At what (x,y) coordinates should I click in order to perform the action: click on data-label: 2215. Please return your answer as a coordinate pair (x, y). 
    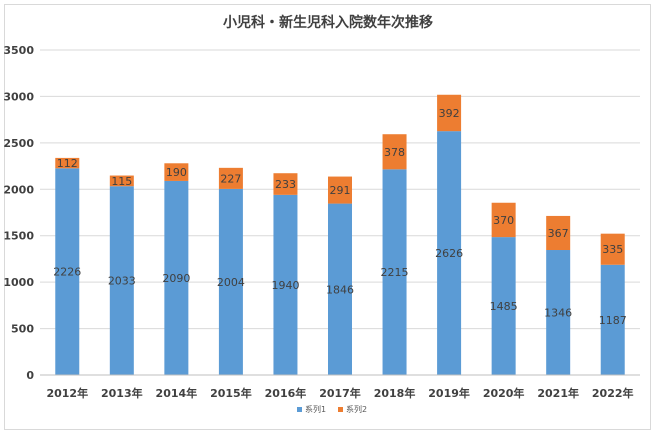
    Looking at the image, I should click on (395, 272).